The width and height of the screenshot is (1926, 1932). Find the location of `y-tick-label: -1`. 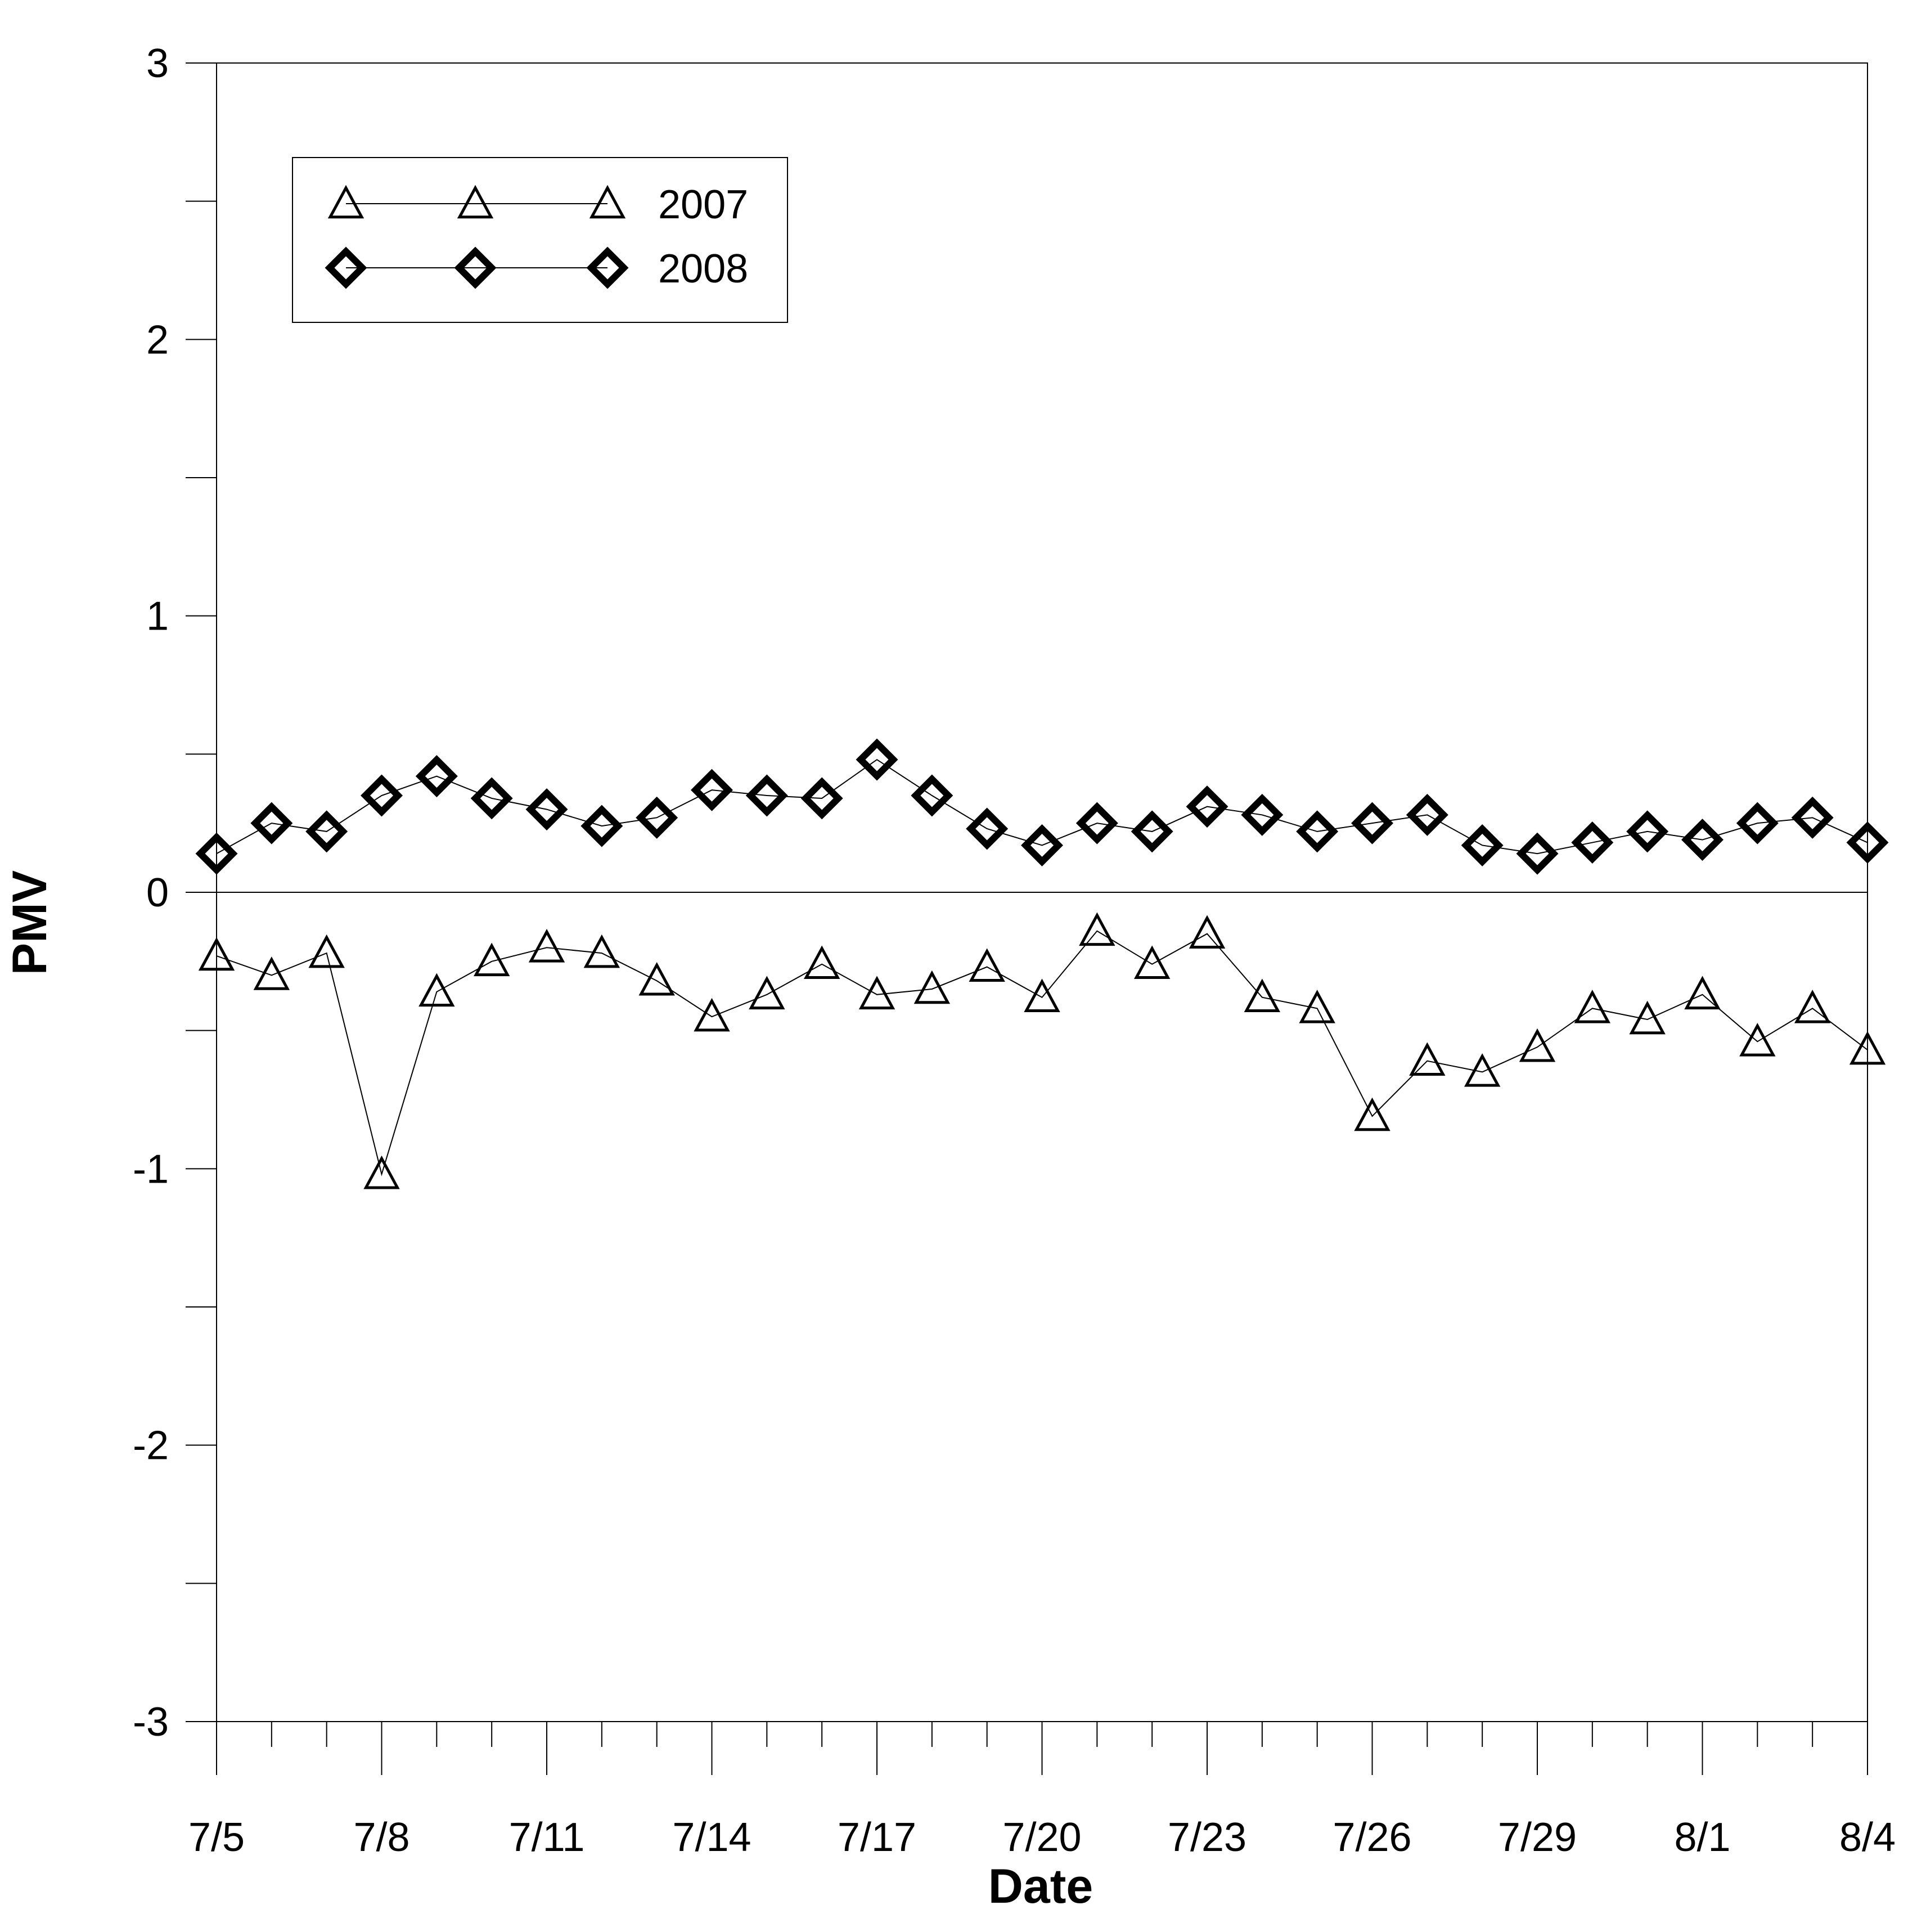

y-tick-label: -1 is located at coordinates (151, 1169).